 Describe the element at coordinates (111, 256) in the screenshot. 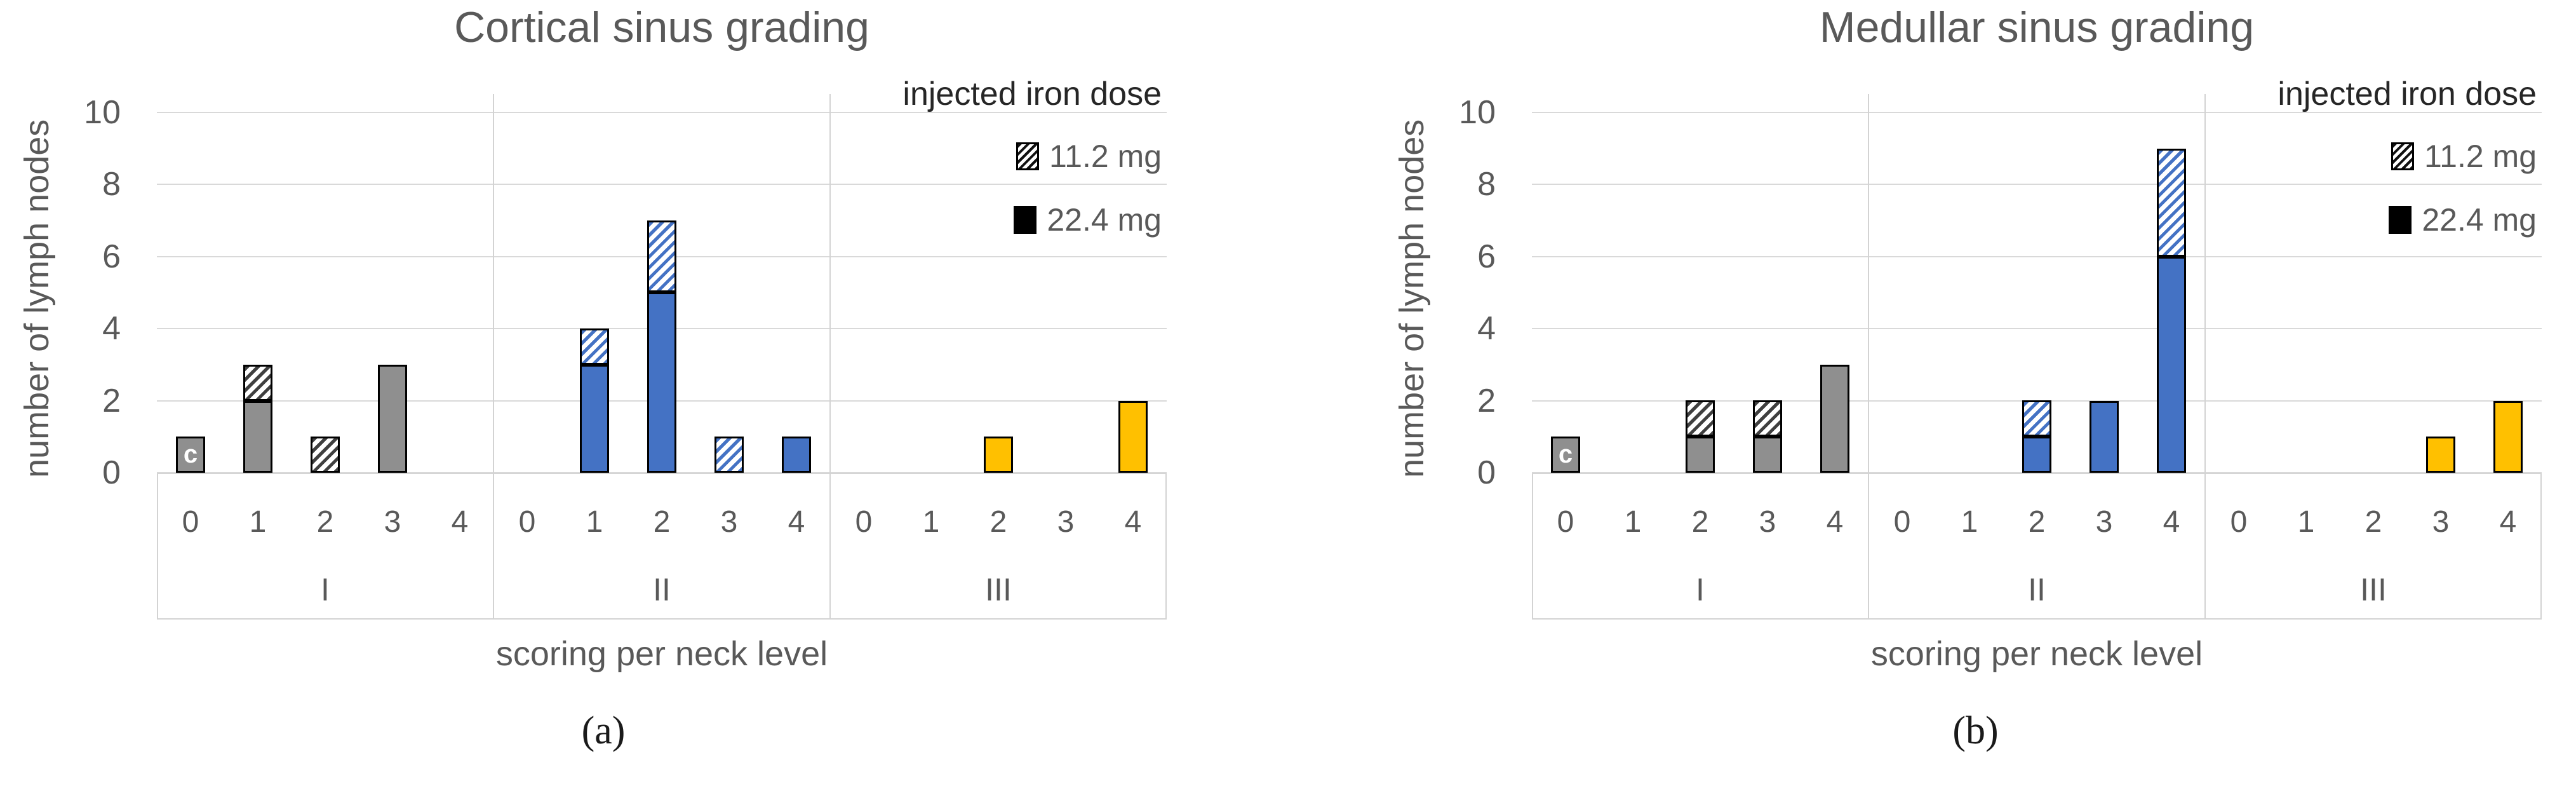

I see `y-axis-tick-label: 6` at that location.